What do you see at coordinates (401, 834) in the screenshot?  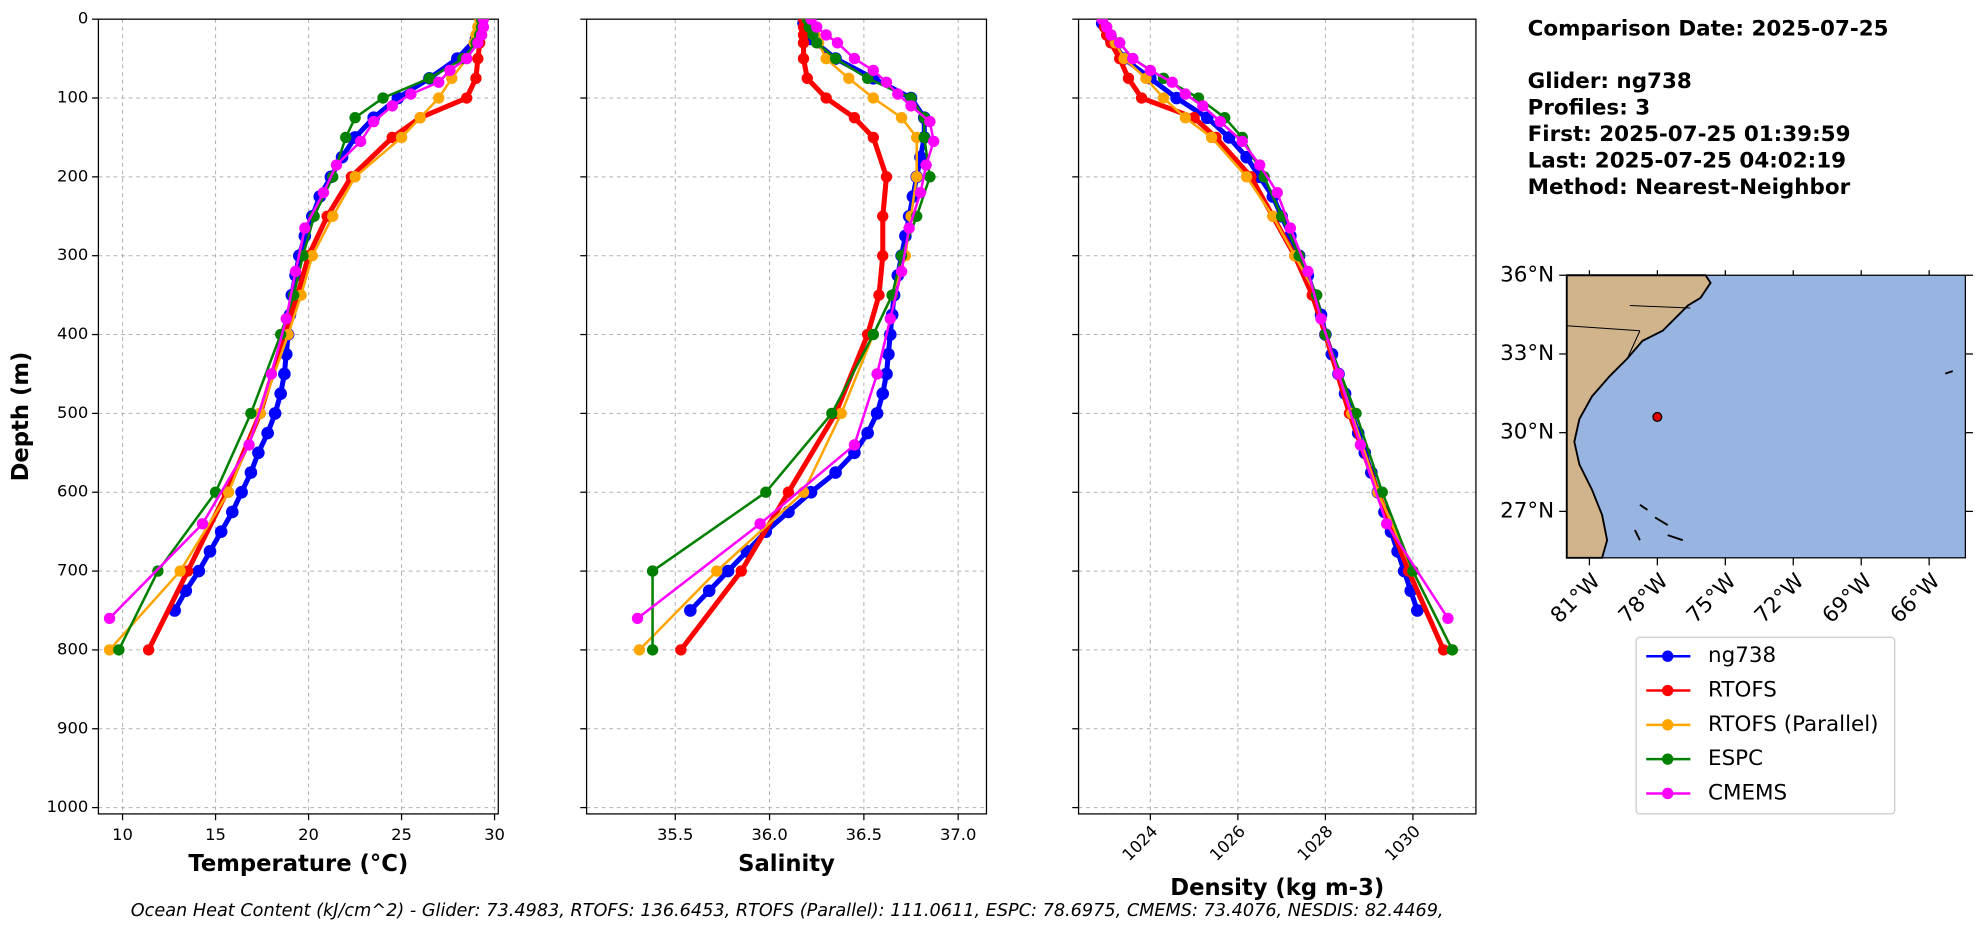 I see `x-tick-label: 25` at bounding box center [401, 834].